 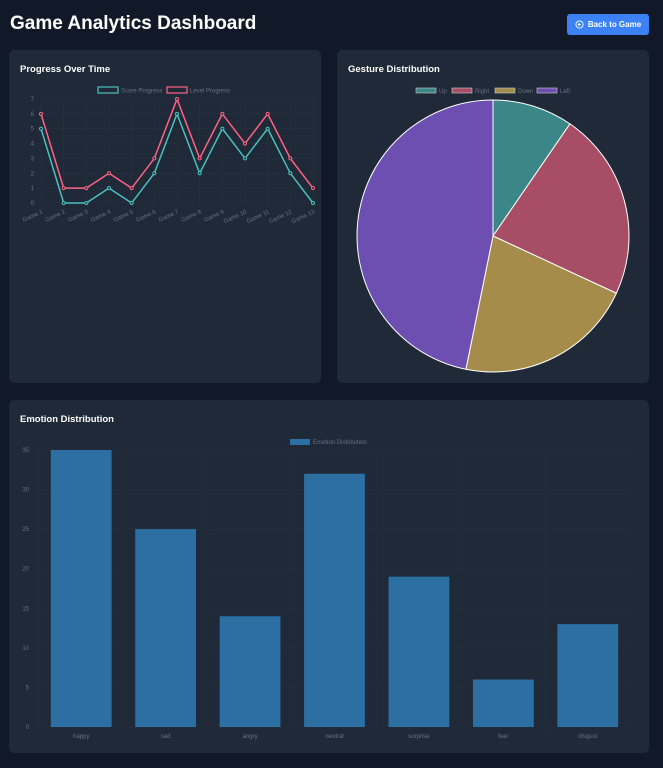 What do you see at coordinates (65, 69) in the screenshot?
I see `progress-title: Progress Over Time` at bounding box center [65, 69].